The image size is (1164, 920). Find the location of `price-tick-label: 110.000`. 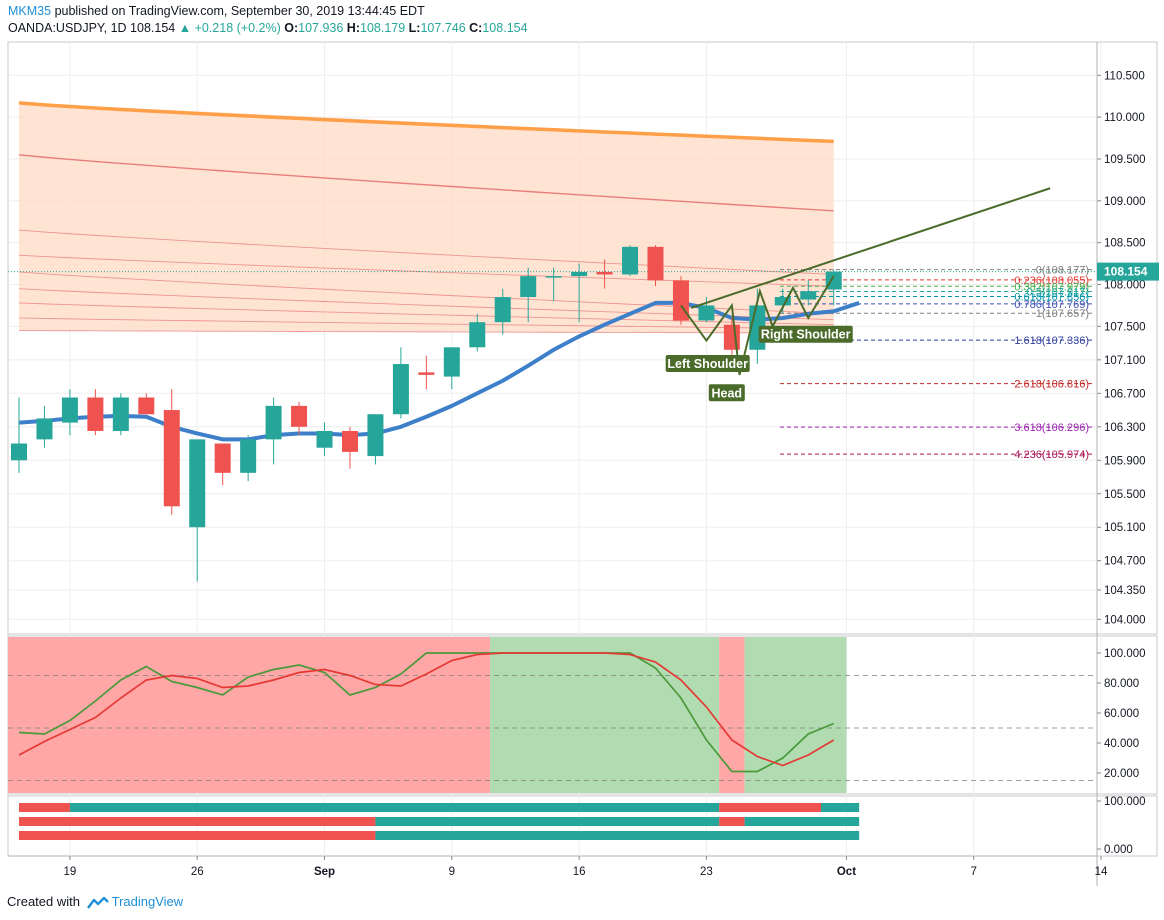

price-tick-label: 110.000 is located at coordinates (1124, 118).